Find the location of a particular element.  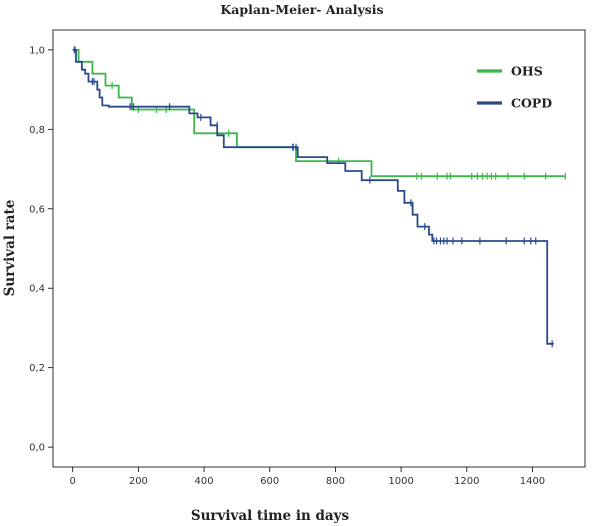

x-tick-label: 400 is located at coordinates (204, 481).